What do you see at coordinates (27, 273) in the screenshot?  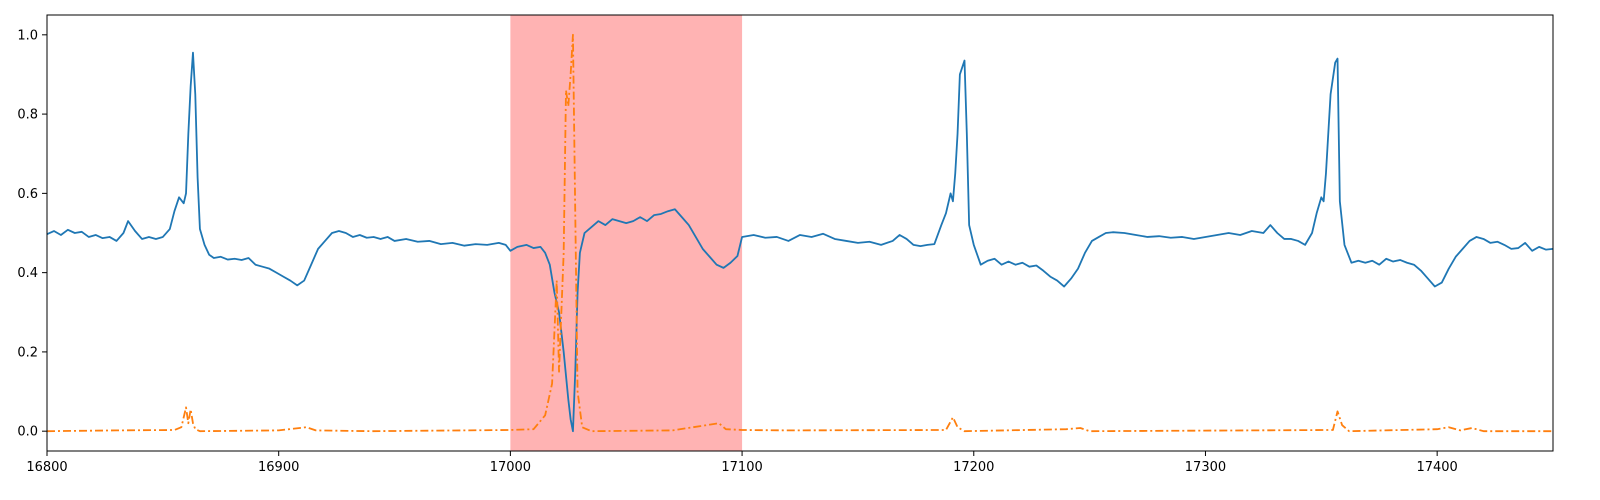 I see `y-tick-label: 0.4` at bounding box center [27, 273].